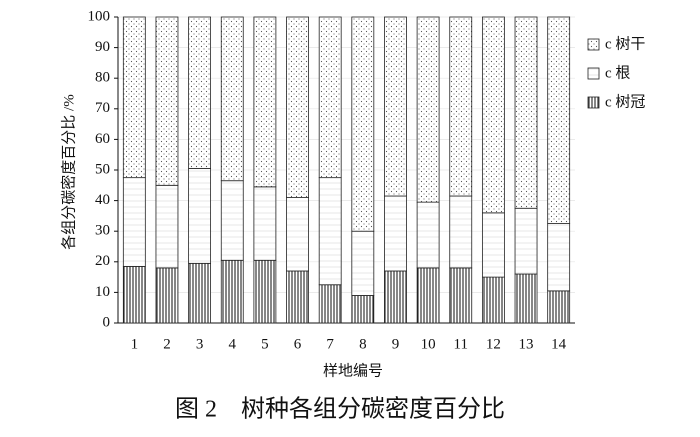 This screenshot has width=700, height=437. What do you see at coordinates (363, 344) in the screenshot?
I see `x-tick-label: 8` at bounding box center [363, 344].